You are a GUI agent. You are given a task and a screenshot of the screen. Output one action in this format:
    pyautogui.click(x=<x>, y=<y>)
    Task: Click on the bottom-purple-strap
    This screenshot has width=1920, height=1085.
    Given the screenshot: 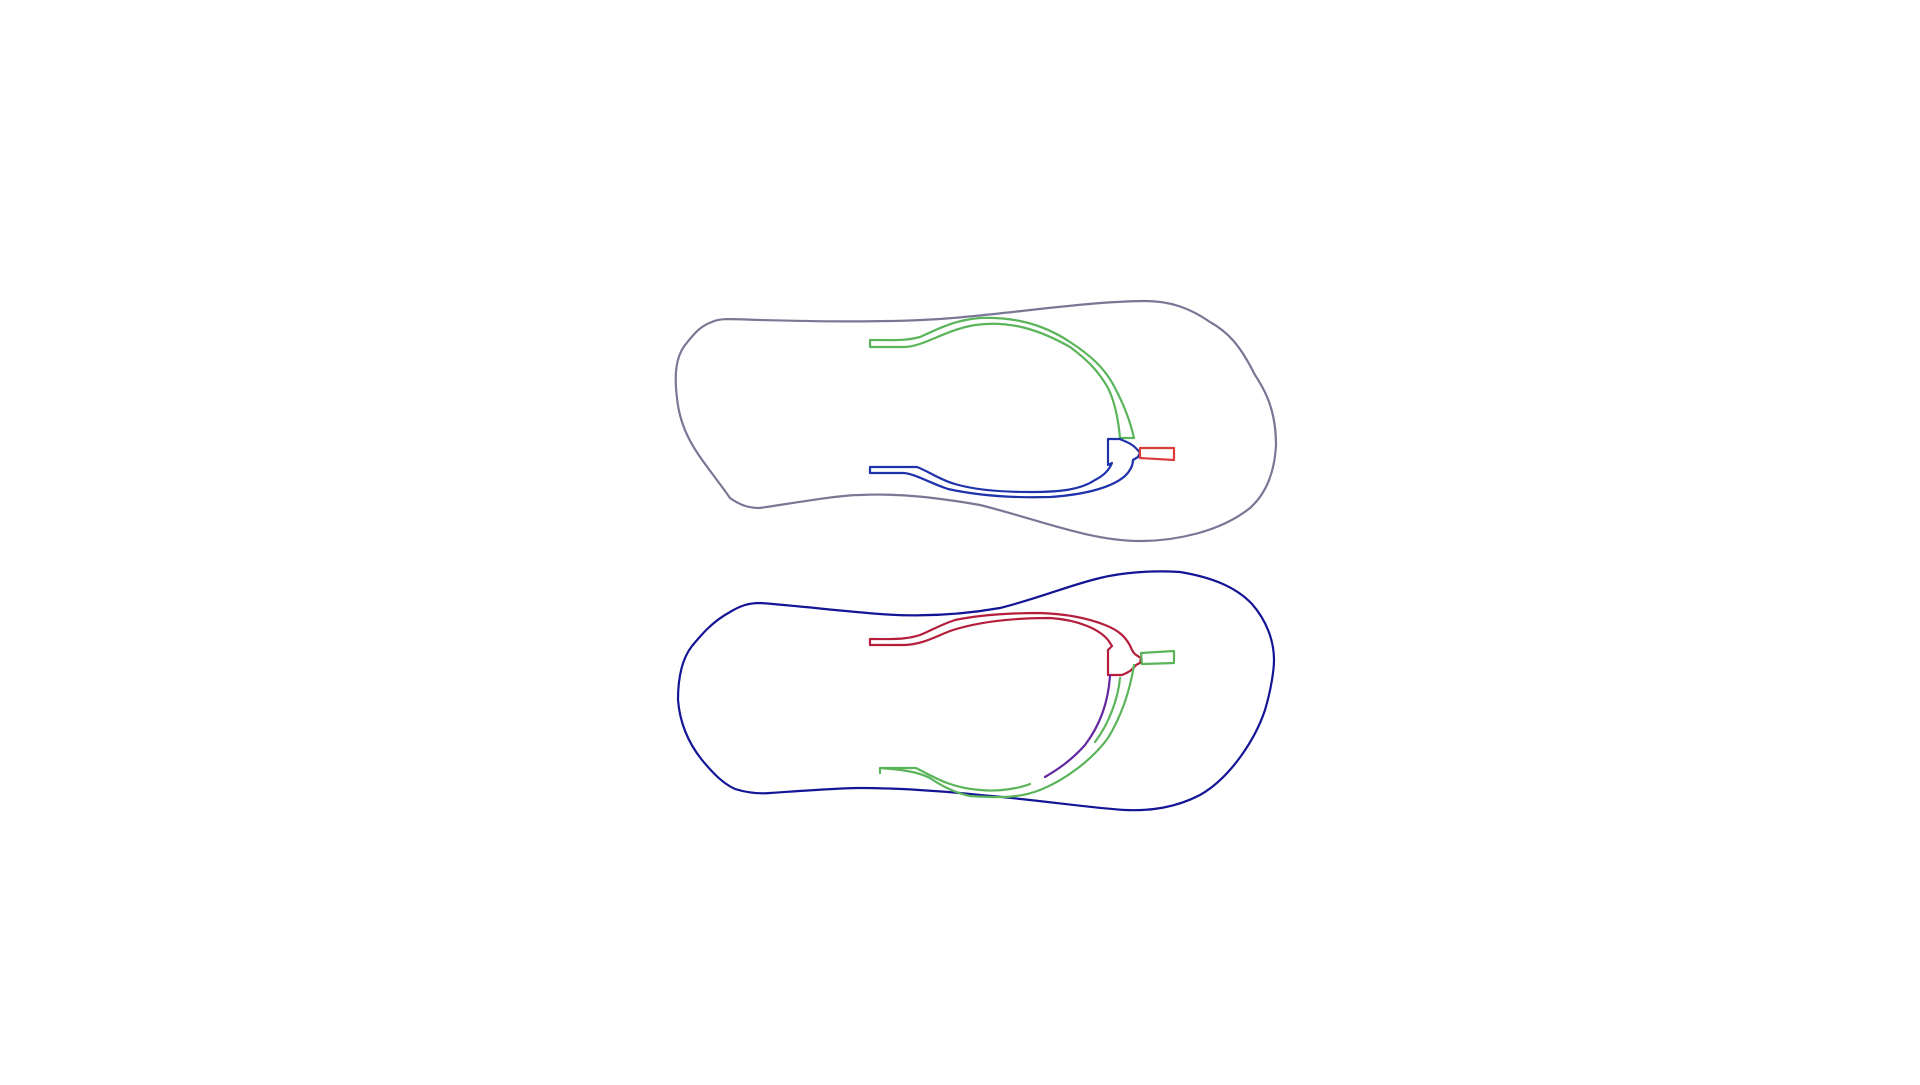 What is the action you would take?
    pyautogui.click(x=1077, y=726)
    